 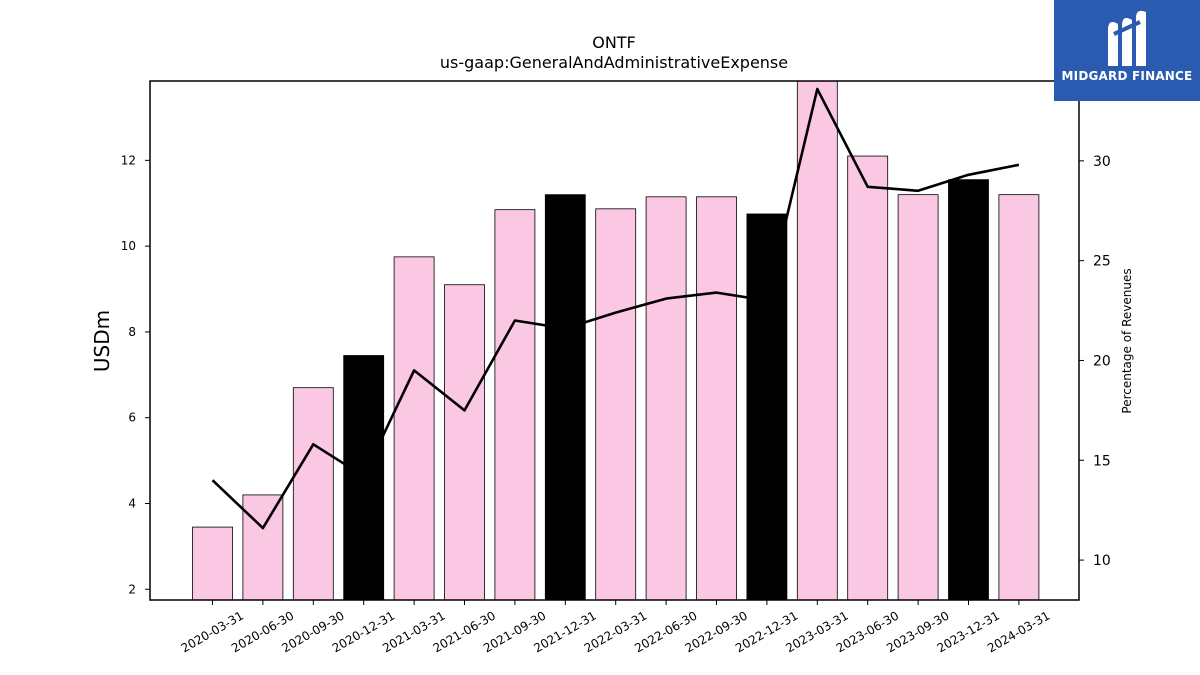 I want to click on right-axis: 10 15 20 25 30, so click(x=1095, y=361).